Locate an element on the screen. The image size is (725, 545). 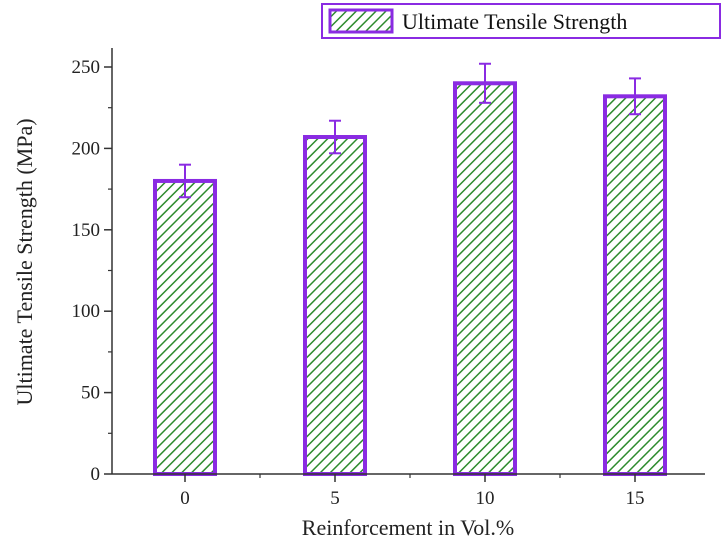
x-tick-label: 0 is located at coordinates (185, 498).